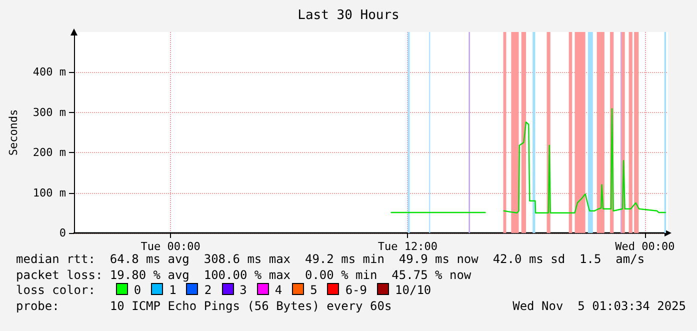 The width and height of the screenshot is (697, 331). Describe the element at coordinates (408, 246) in the screenshot. I see `x-tick-label: Tue 12:00` at that location.